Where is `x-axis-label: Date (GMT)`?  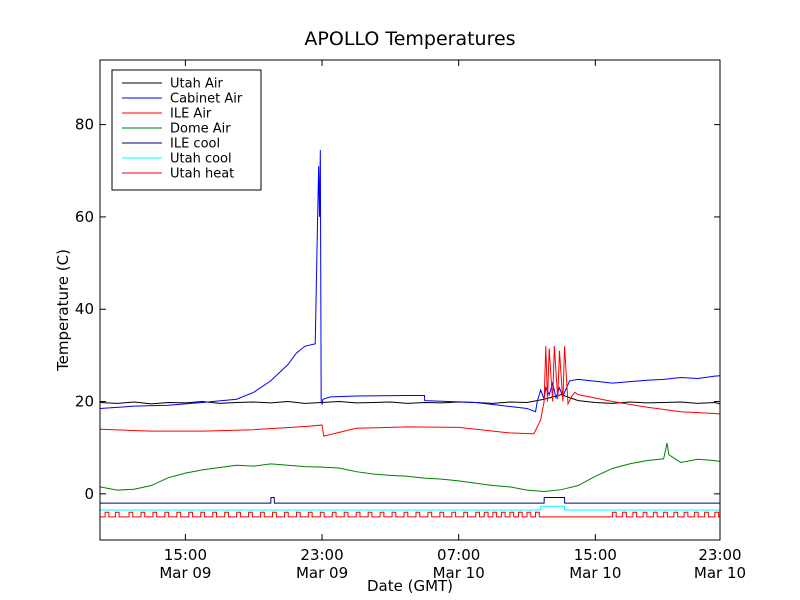 x-axis-label: Date (GMT) is located at coordinates (410, 586).